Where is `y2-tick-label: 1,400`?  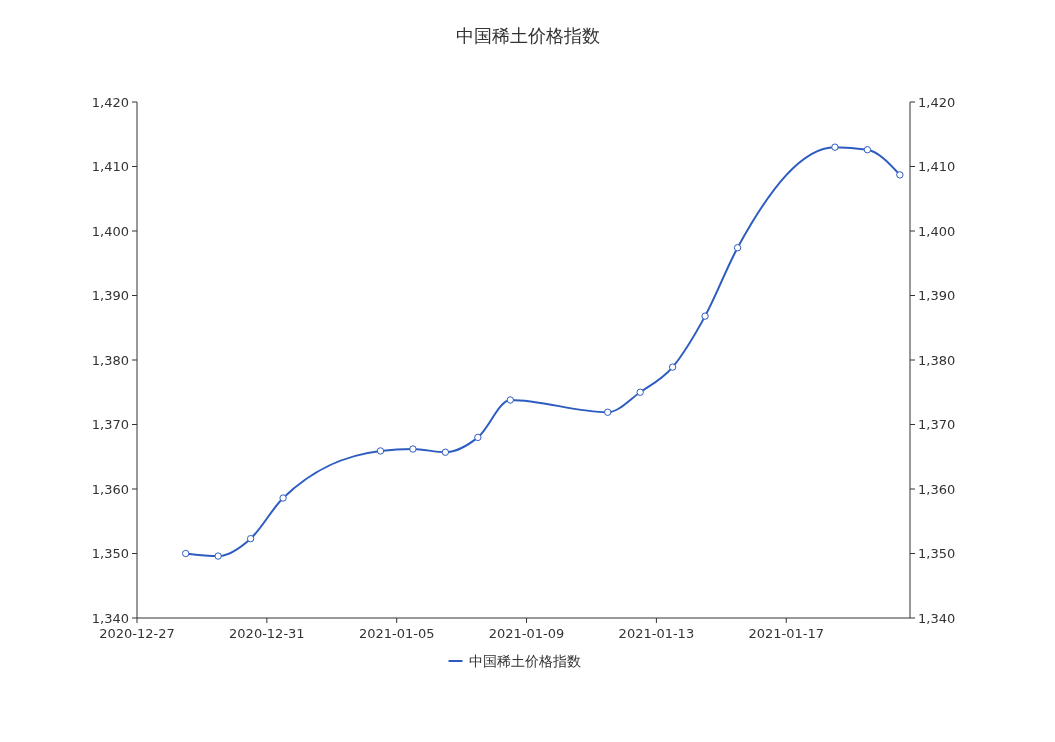 y2-tick-label: 1,400 is located at coordinates (937, 231).